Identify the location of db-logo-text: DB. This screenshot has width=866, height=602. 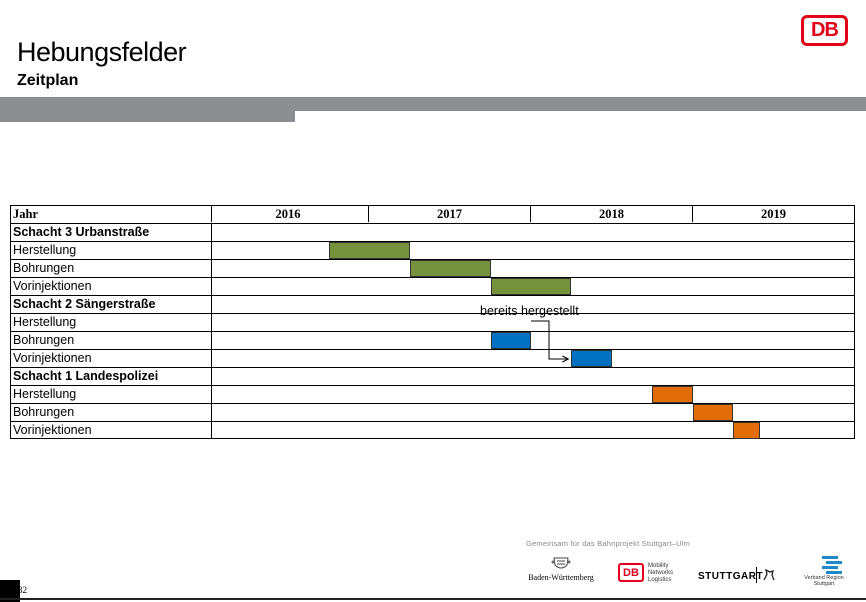
(825, 30).